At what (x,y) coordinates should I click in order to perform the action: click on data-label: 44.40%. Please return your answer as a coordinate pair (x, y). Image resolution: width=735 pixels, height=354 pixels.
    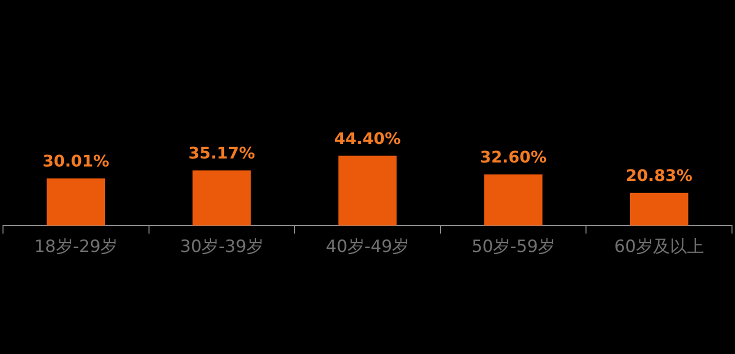
    Looking at the image, I should click on (367, 138).